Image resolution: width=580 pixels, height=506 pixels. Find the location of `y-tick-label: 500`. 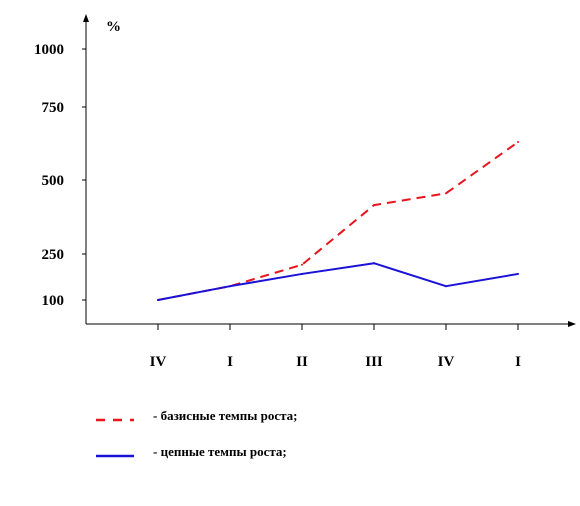

y-tick-label: 500 is located at coordinates (53, 181).